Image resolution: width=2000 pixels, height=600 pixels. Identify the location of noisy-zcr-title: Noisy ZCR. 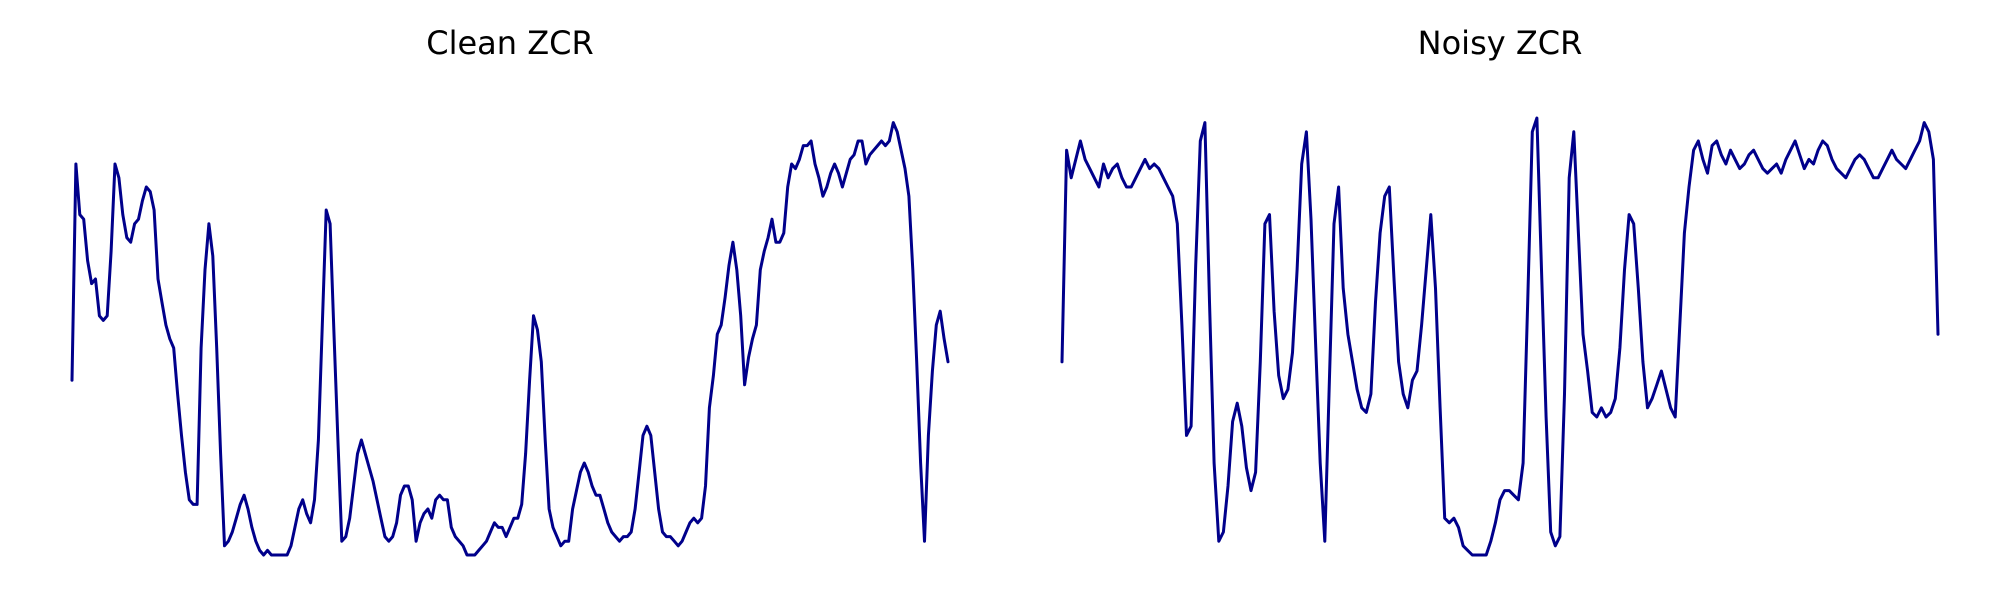
(1500, 43).